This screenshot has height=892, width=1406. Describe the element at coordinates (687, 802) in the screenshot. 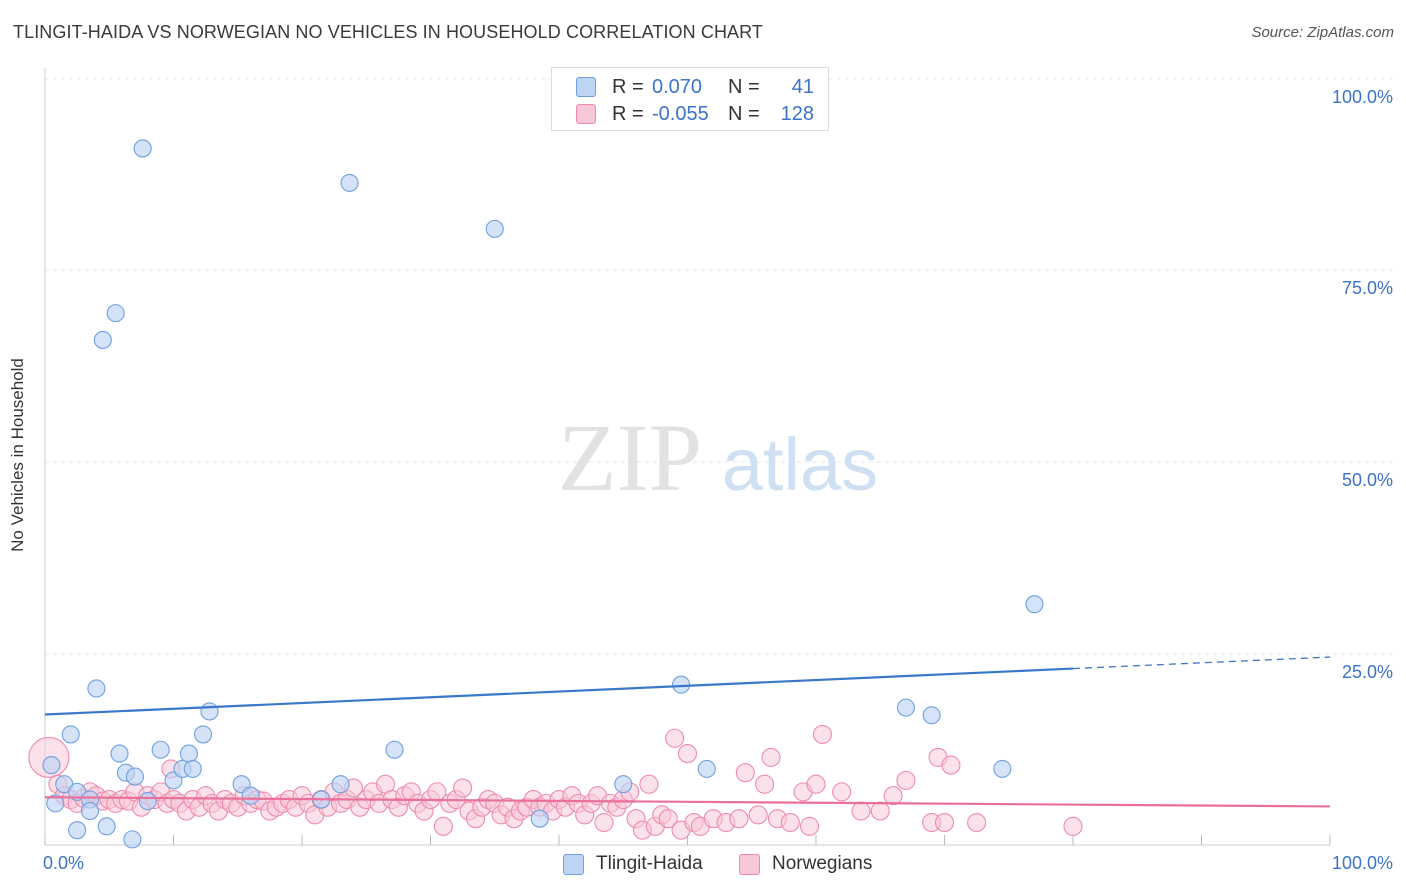

I see `norwegians-trend-line` at that location.